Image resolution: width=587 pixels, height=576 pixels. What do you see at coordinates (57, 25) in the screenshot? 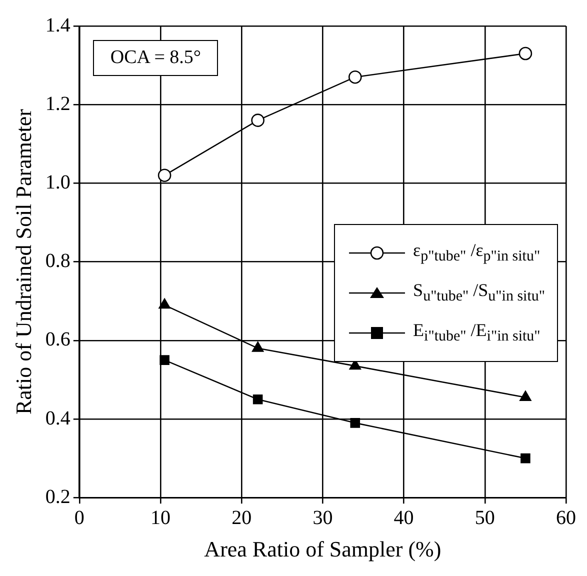
I see `y-tick-label: 1.4` at bounding box center [57, 25].